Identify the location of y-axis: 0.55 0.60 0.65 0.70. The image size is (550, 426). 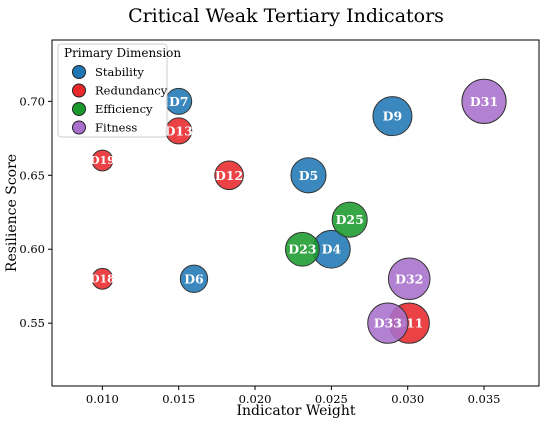
(35, 212).